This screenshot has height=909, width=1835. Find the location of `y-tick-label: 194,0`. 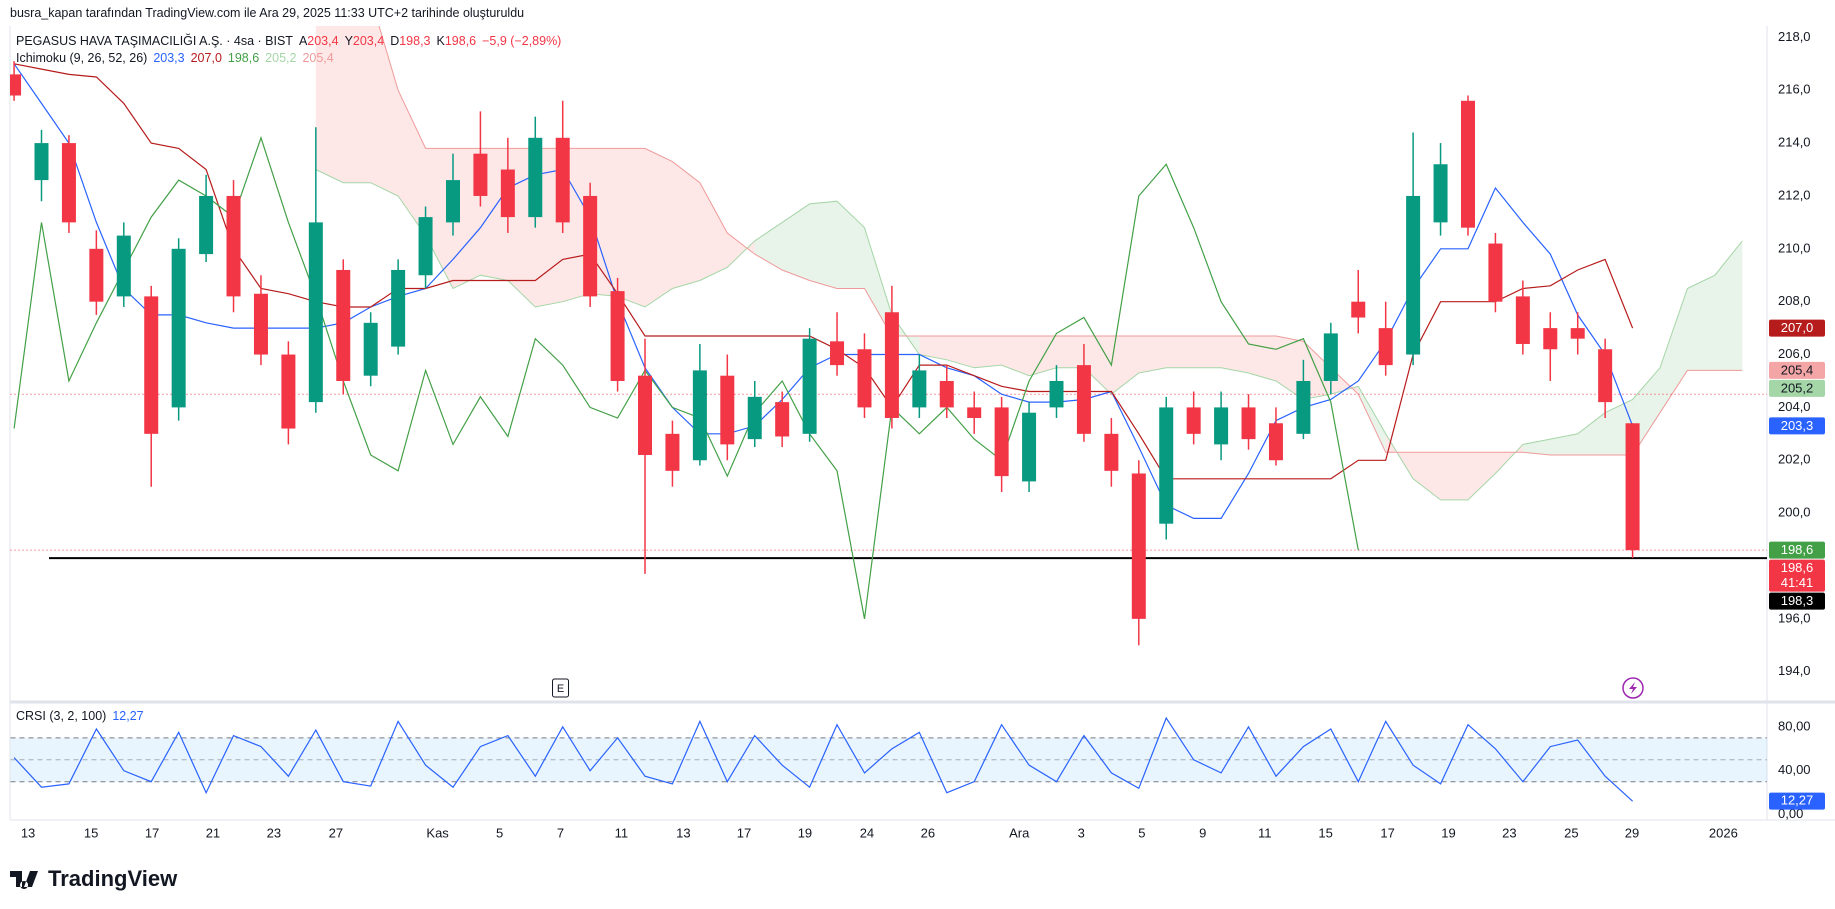

y-tick-label: 194,0 is located at coordinates (1794, 670).